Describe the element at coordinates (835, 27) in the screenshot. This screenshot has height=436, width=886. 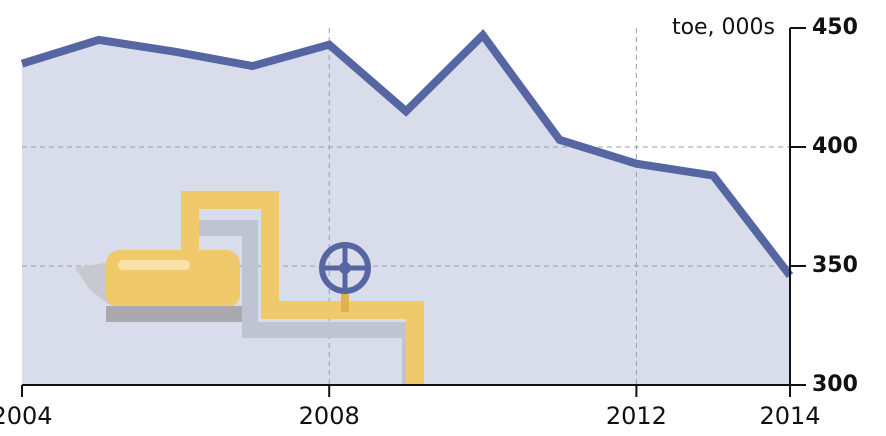
I see `y-tick-label: 450` at that location.